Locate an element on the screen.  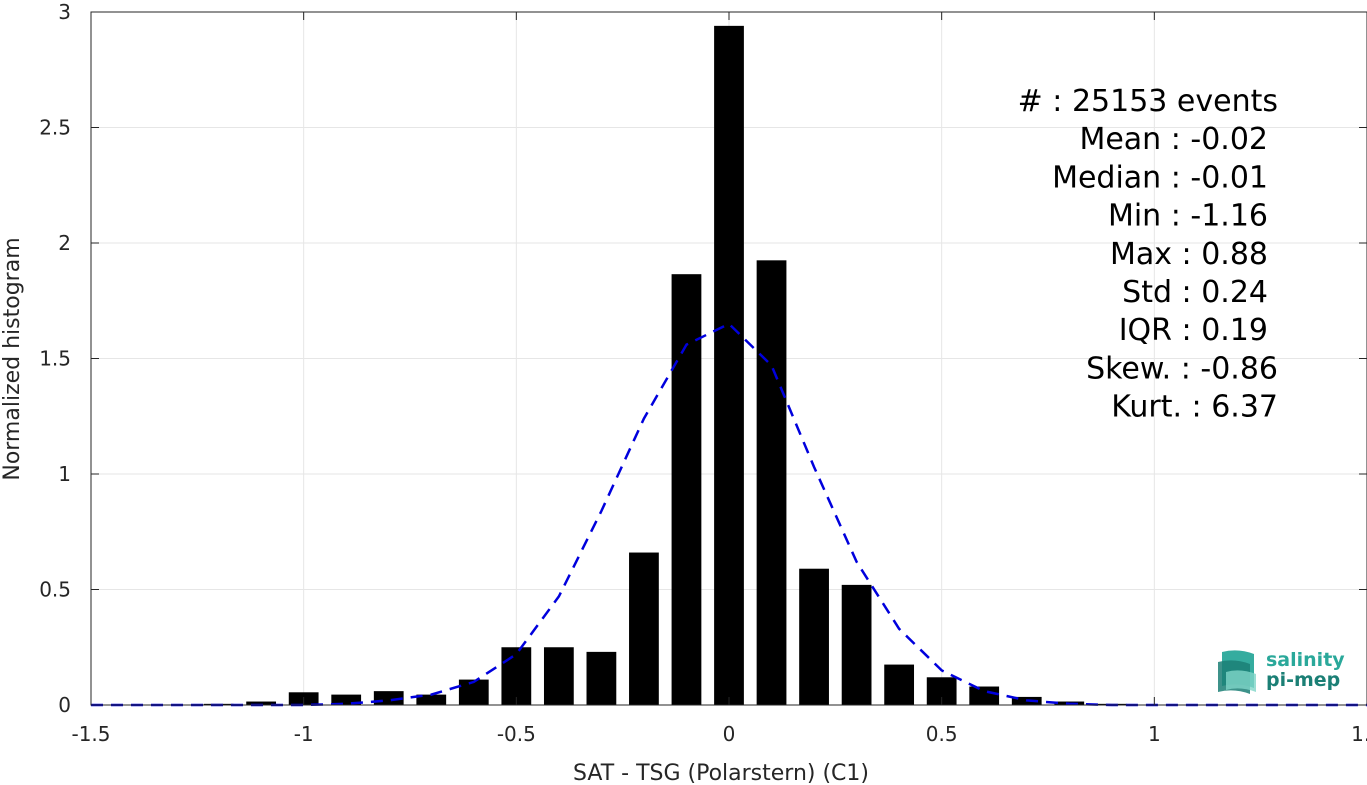
stats-line: Min : -1.16 is located at coordinates (1188, 216).